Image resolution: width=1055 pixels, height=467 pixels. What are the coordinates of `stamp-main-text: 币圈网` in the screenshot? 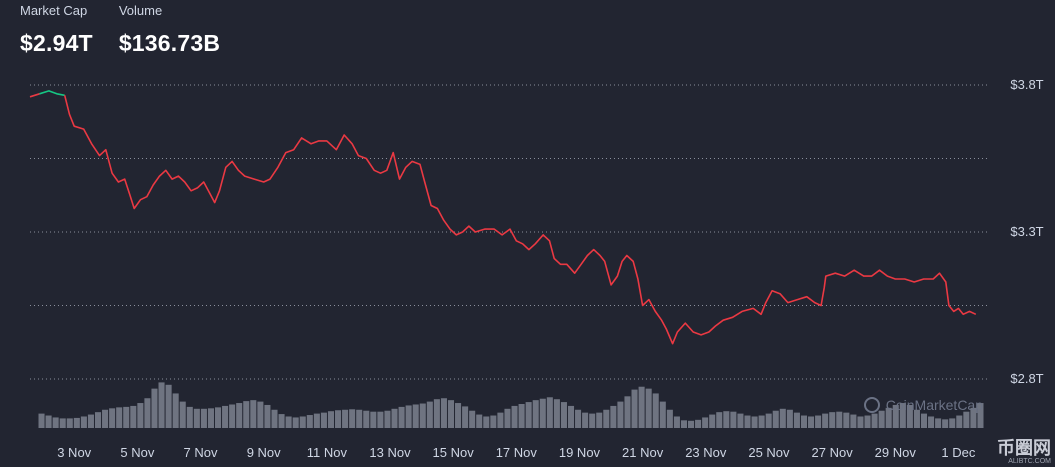 It's located at (1024, 448).